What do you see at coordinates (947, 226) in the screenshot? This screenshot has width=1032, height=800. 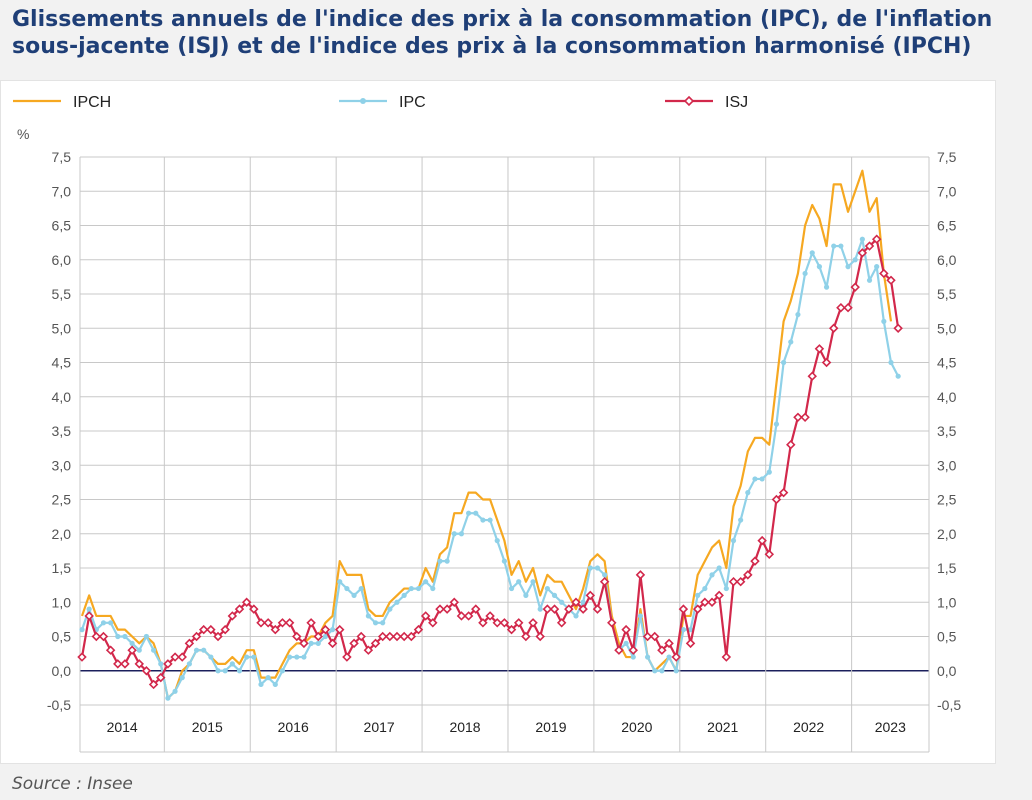 I see `y-tick-label-right: 6,5` at bounding box center [947, 226].